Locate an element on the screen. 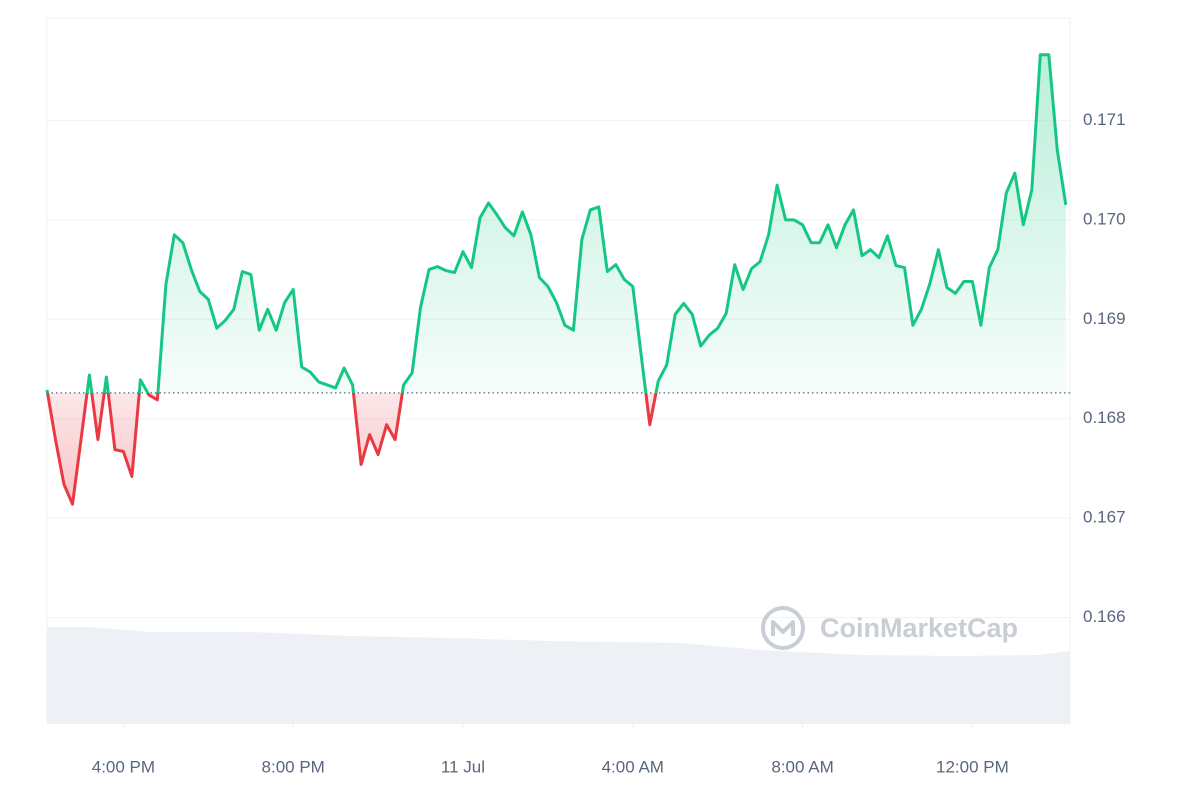 The image size is (1200, 800). volume-area is located at coordinates (558, 675).